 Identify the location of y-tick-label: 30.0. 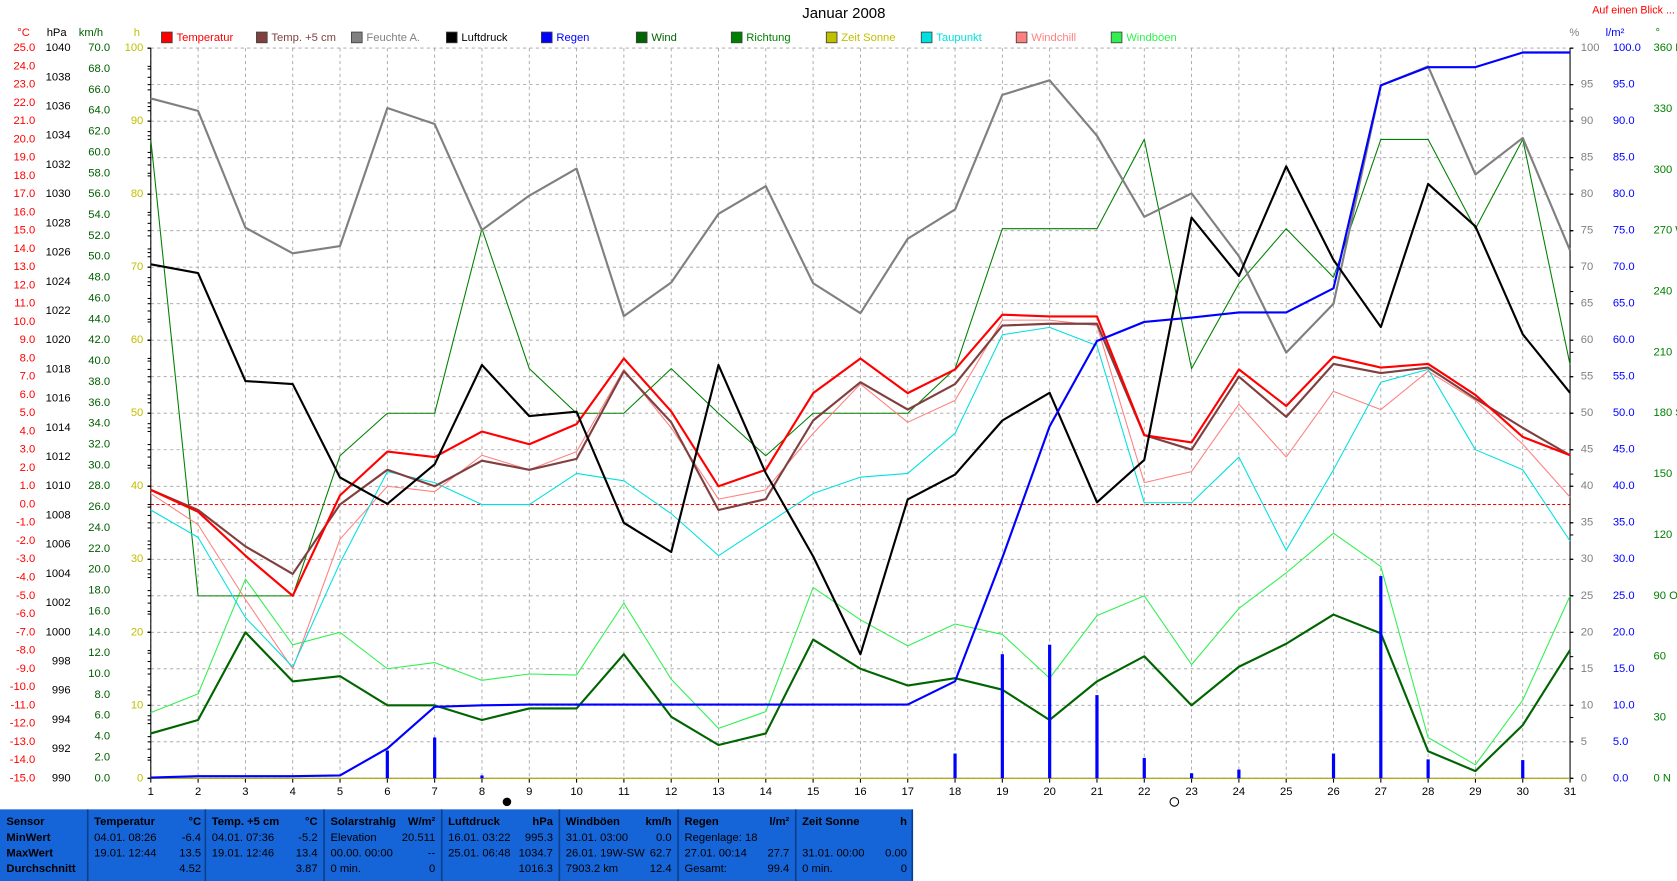
(99, 465).